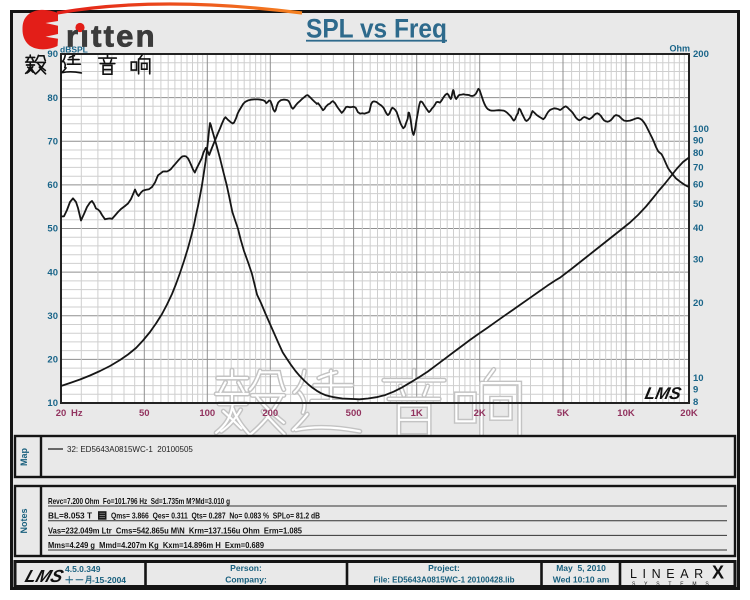  What do you see at coordinates (444, 568) in the screenshot?
I see `svg-text: Project:` at bounding box center [444, 568].